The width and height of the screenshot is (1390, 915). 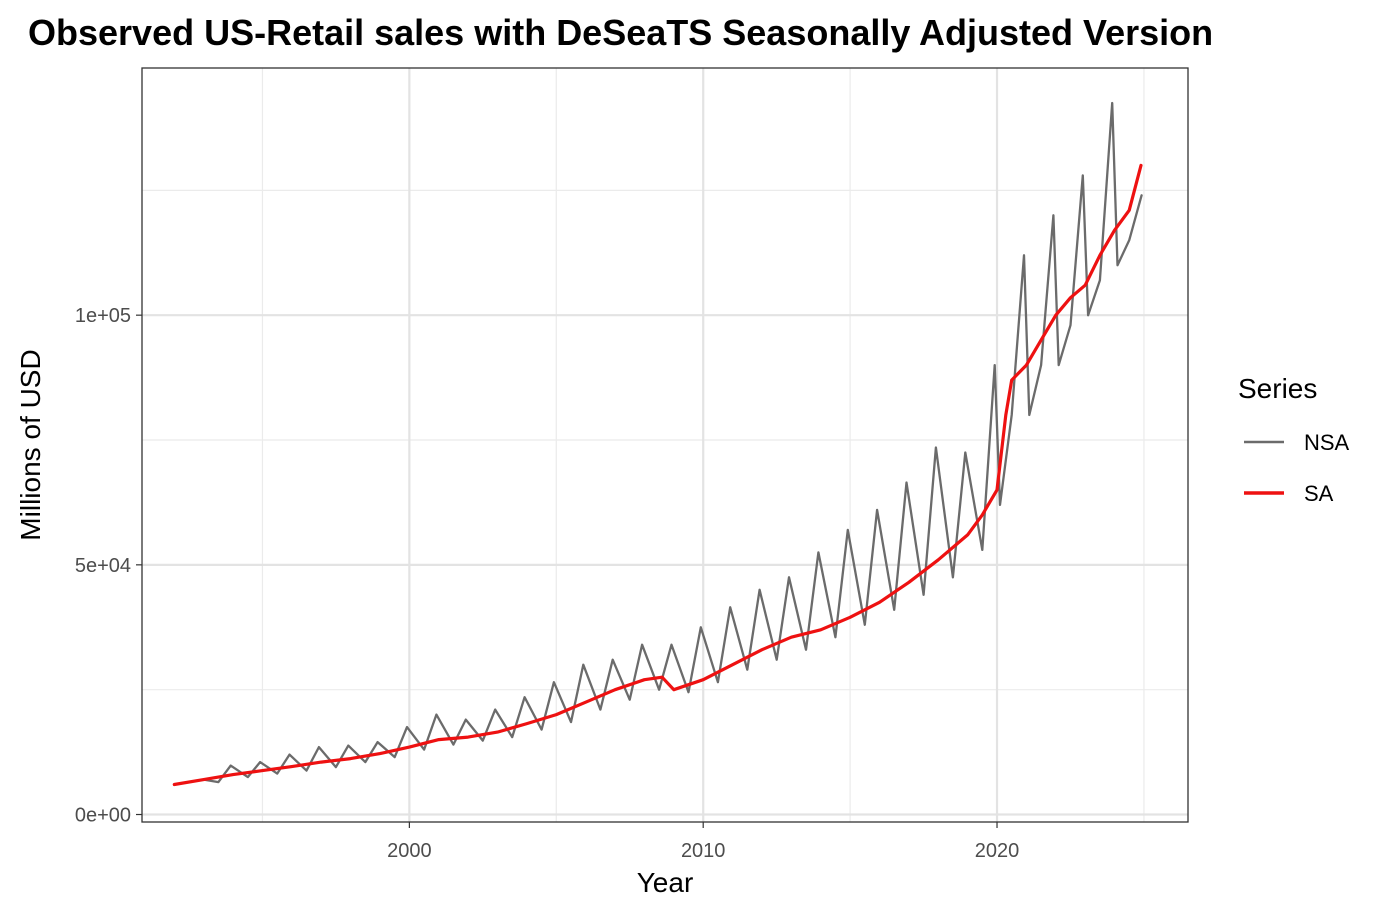 I want to click on x-tick-label: 2010, so click(x=703, y=851).